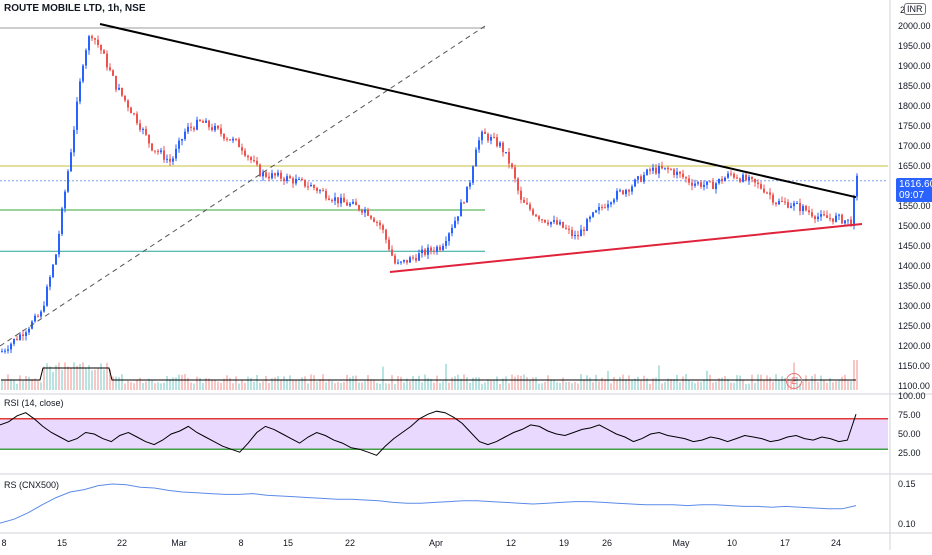 The height and width of the screenshot is (555, 932). Describe the element at coordinates (32, 485) in the screenshot. I see `rs-label: RS (CNX500)` at that location.